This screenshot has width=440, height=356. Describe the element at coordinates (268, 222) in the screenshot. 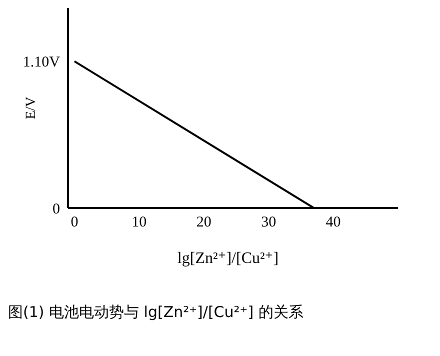

I see `x-tick-label: 30` at that location.